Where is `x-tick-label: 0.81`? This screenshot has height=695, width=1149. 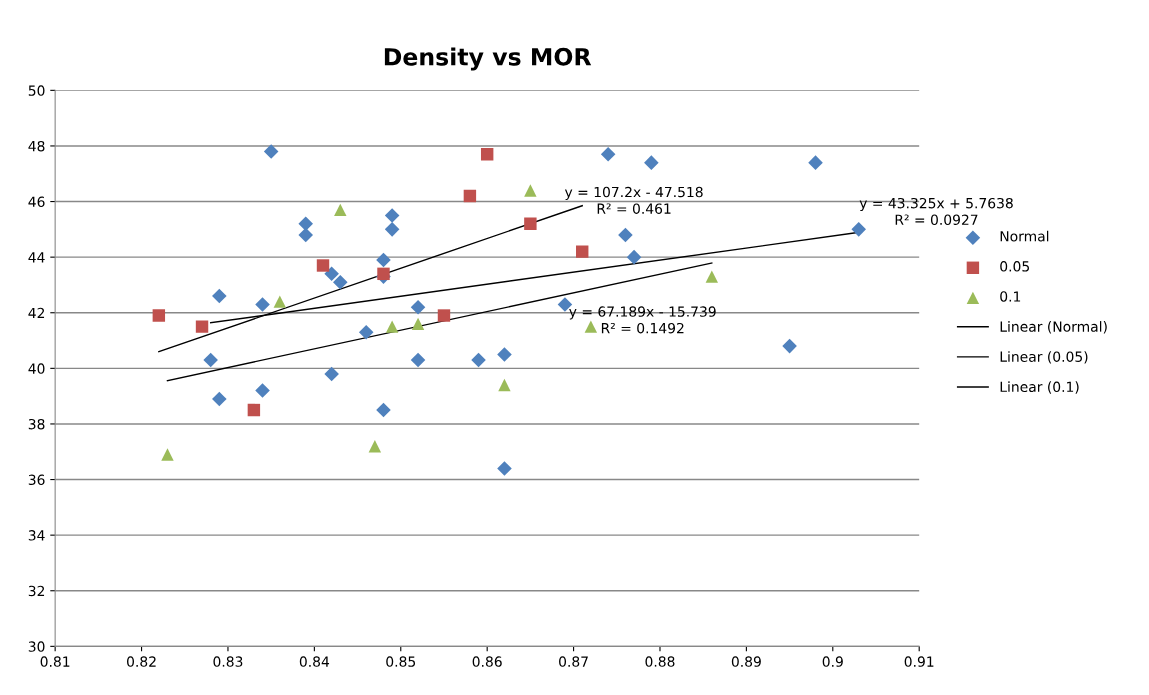 x-tick-label: 0.81 is located at coordinates (55, 661).